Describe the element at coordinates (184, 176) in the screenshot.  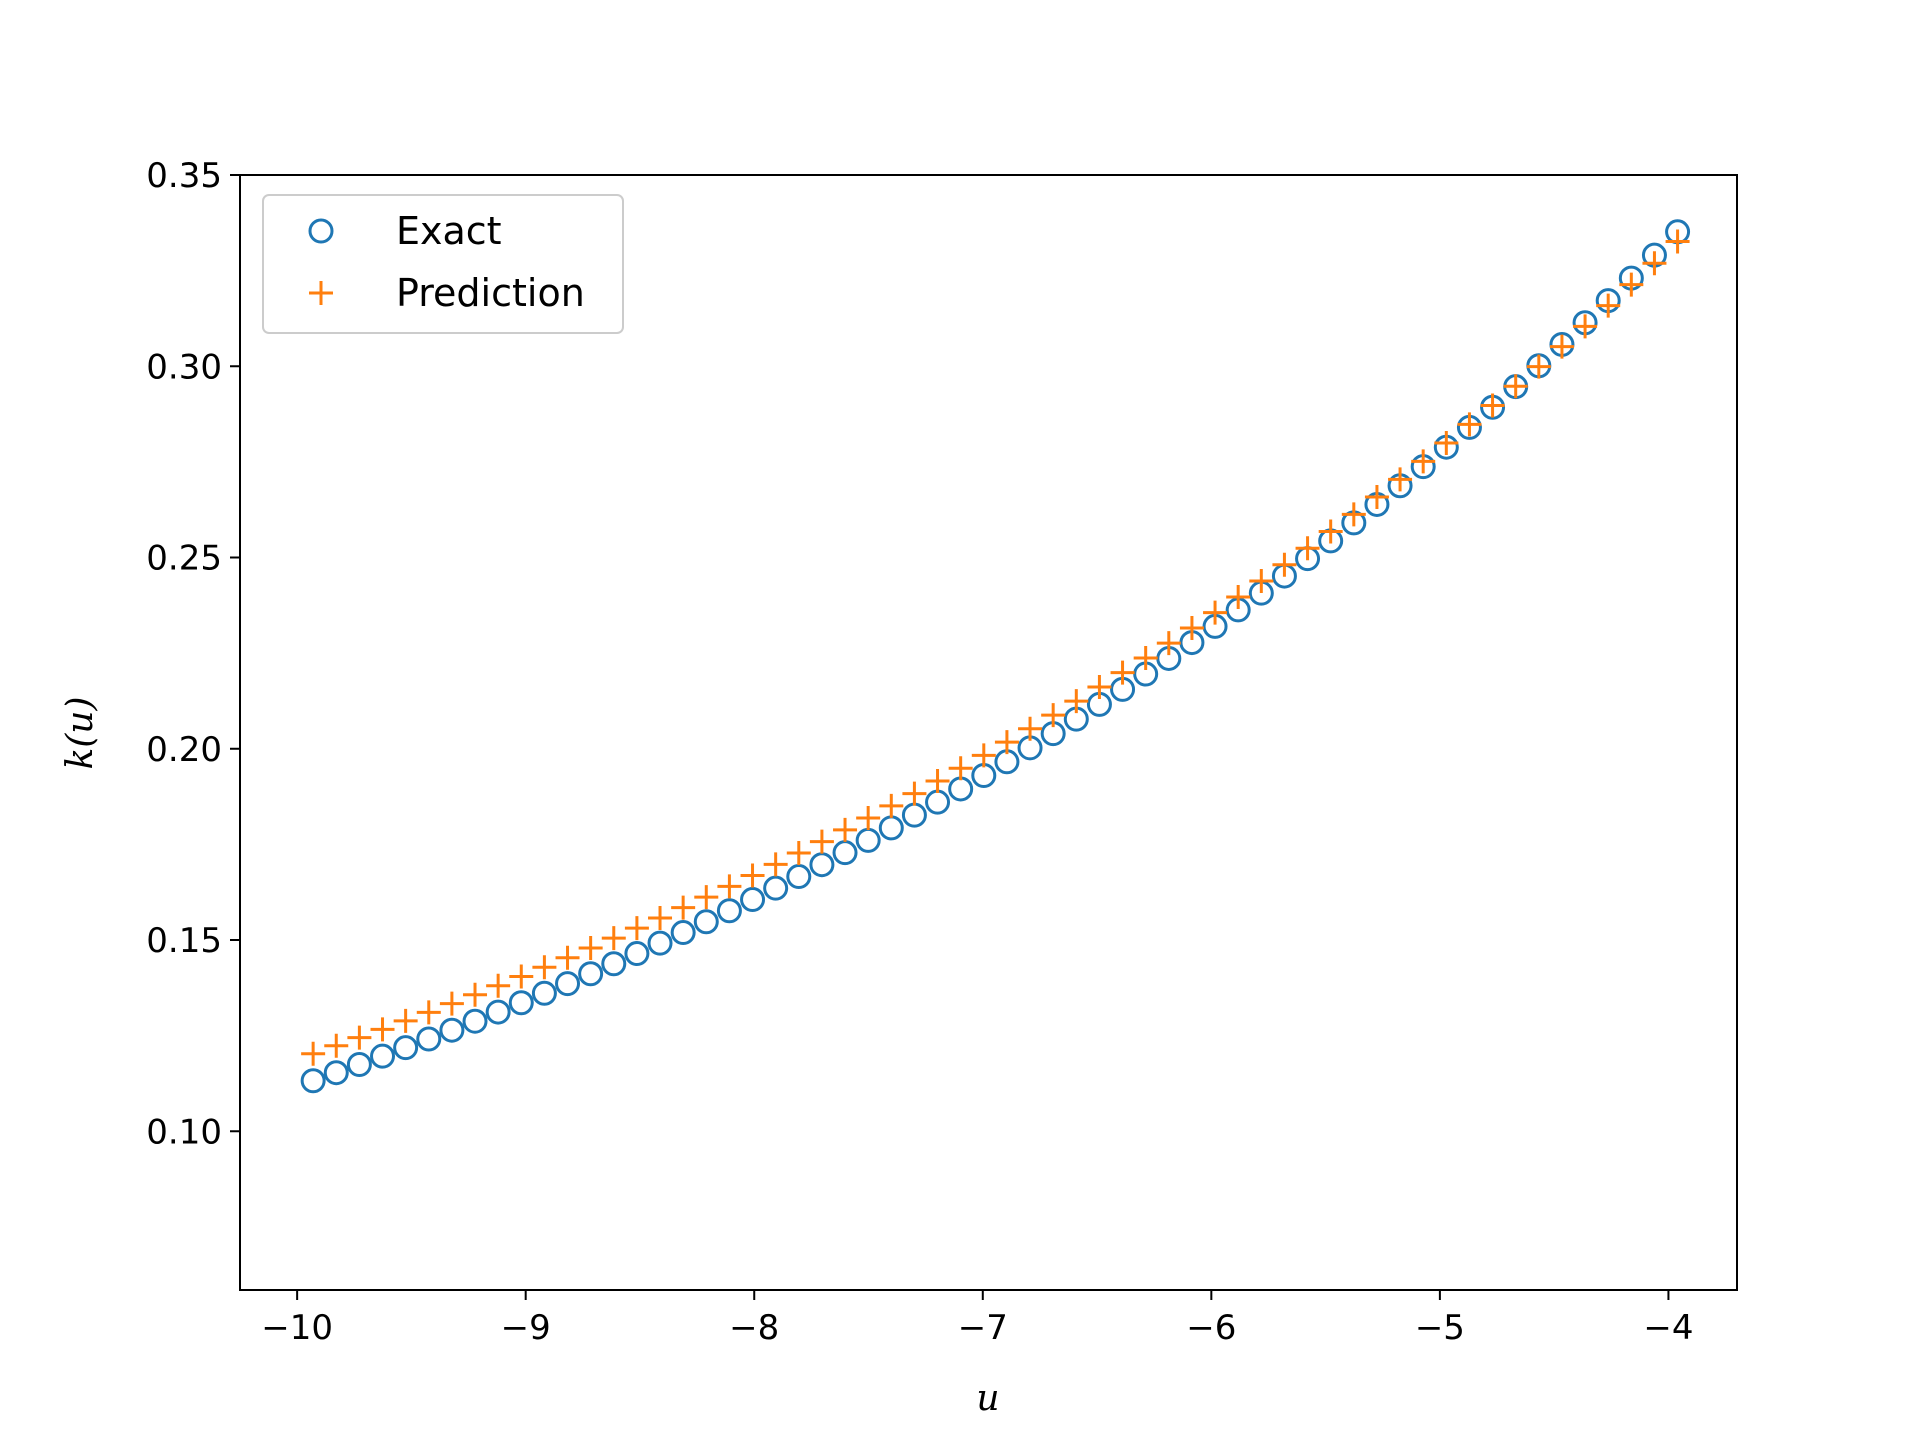
I see `y-tick-label: 0.35` at that location.